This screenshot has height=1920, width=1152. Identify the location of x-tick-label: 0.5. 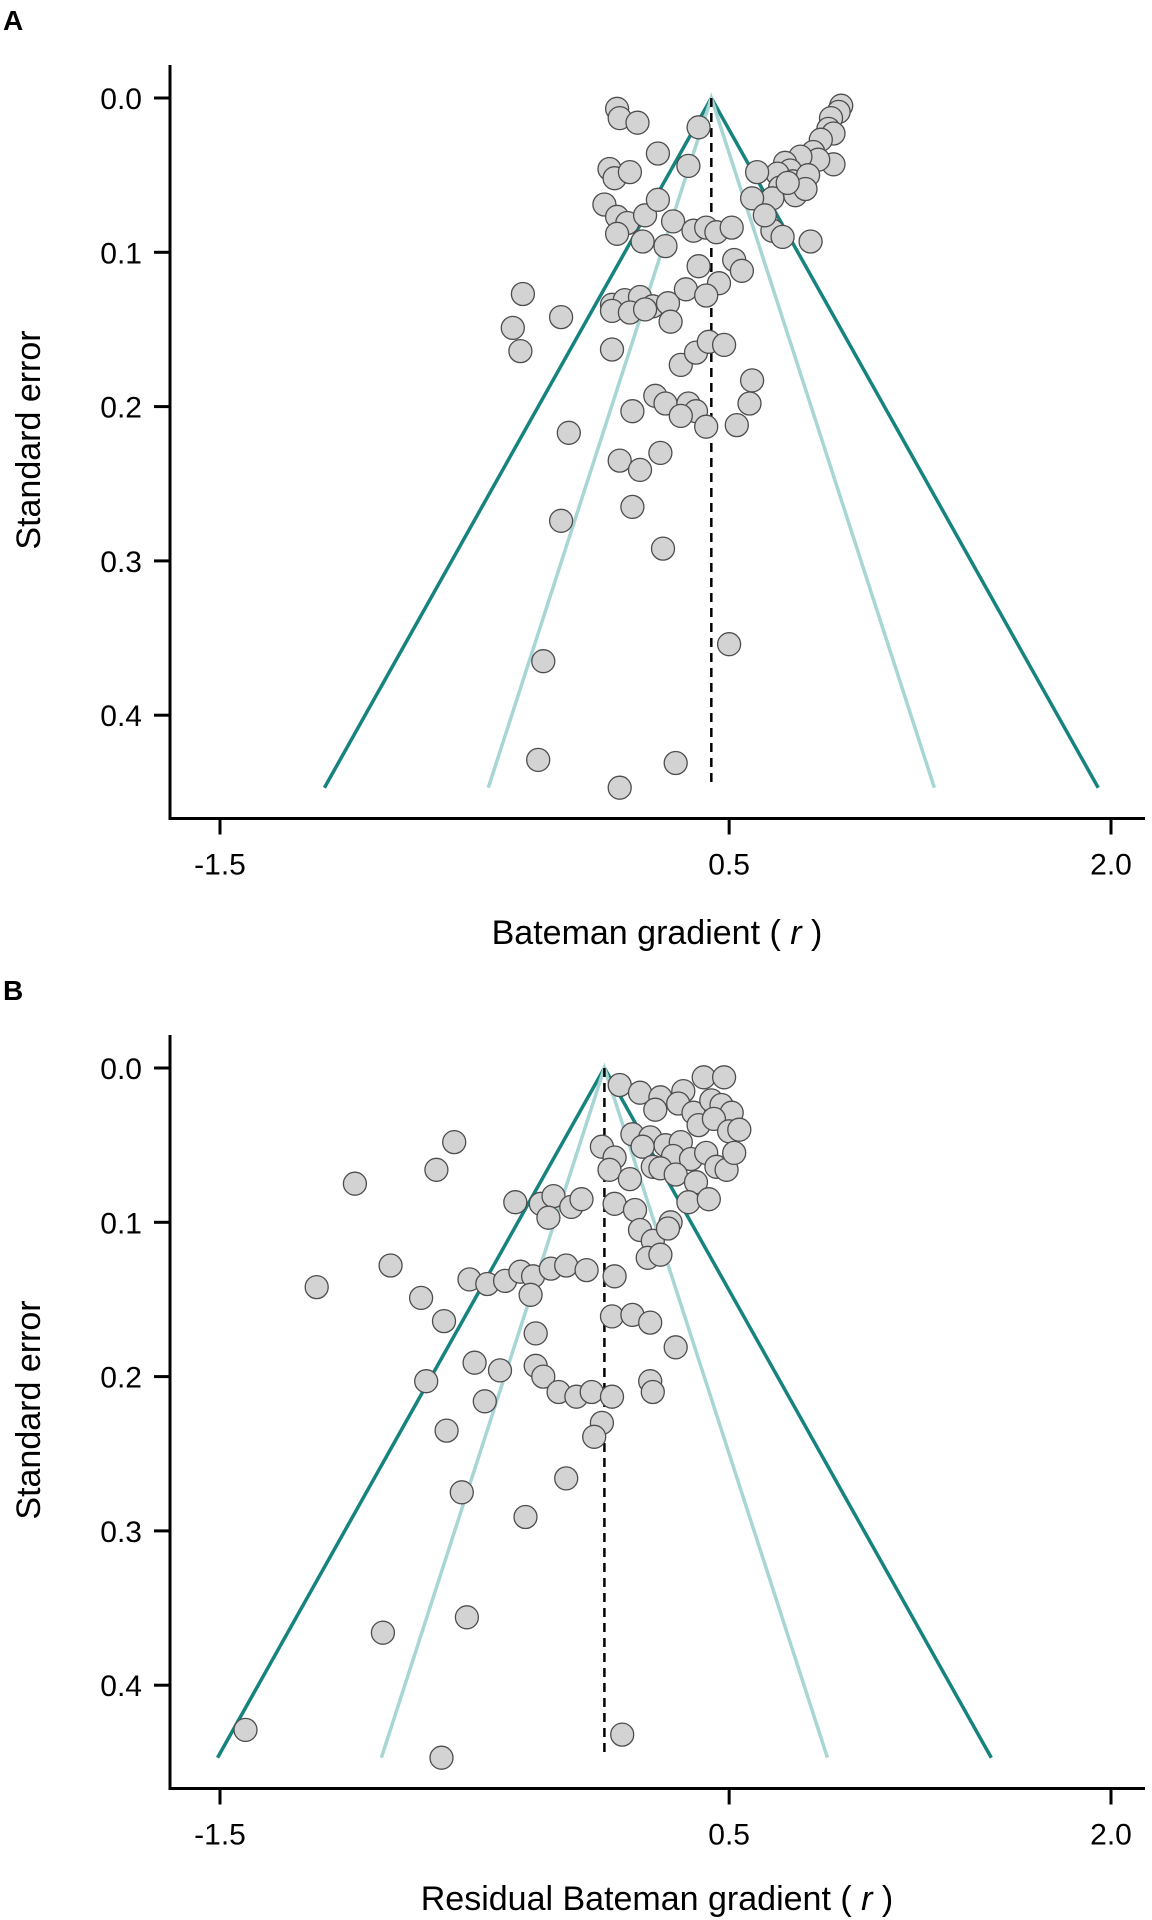
(729, 1835).